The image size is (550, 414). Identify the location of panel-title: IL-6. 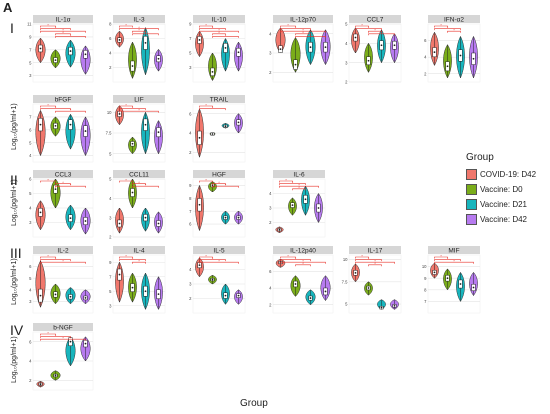
(299, 174).